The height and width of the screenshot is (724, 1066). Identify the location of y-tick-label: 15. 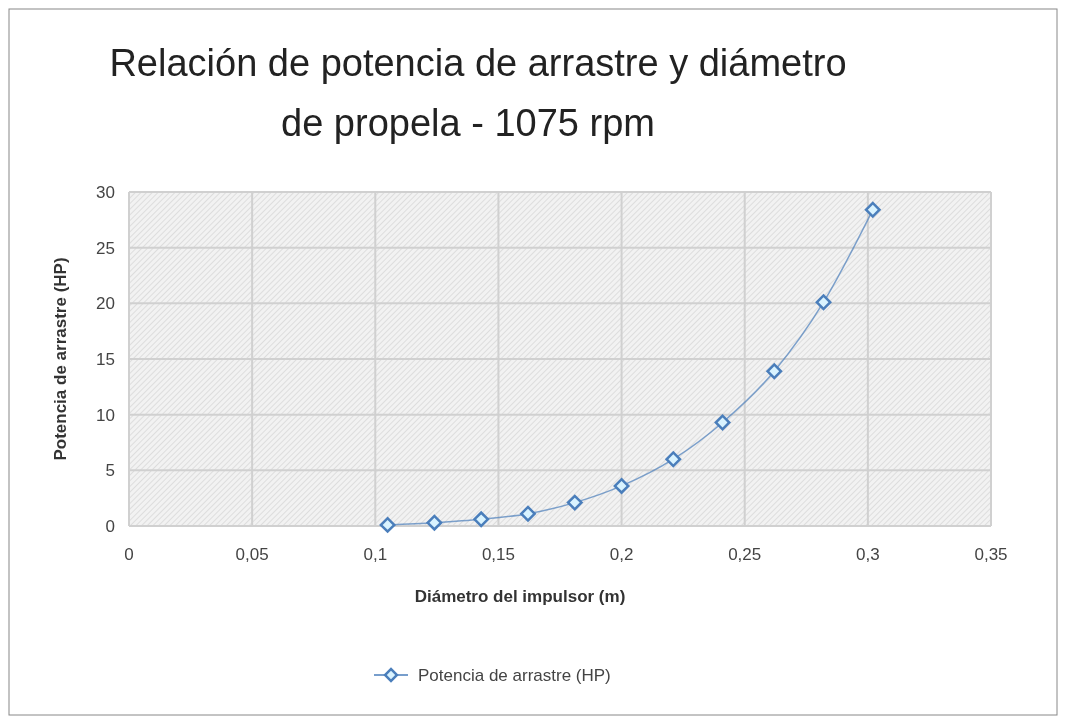
(105, 359).